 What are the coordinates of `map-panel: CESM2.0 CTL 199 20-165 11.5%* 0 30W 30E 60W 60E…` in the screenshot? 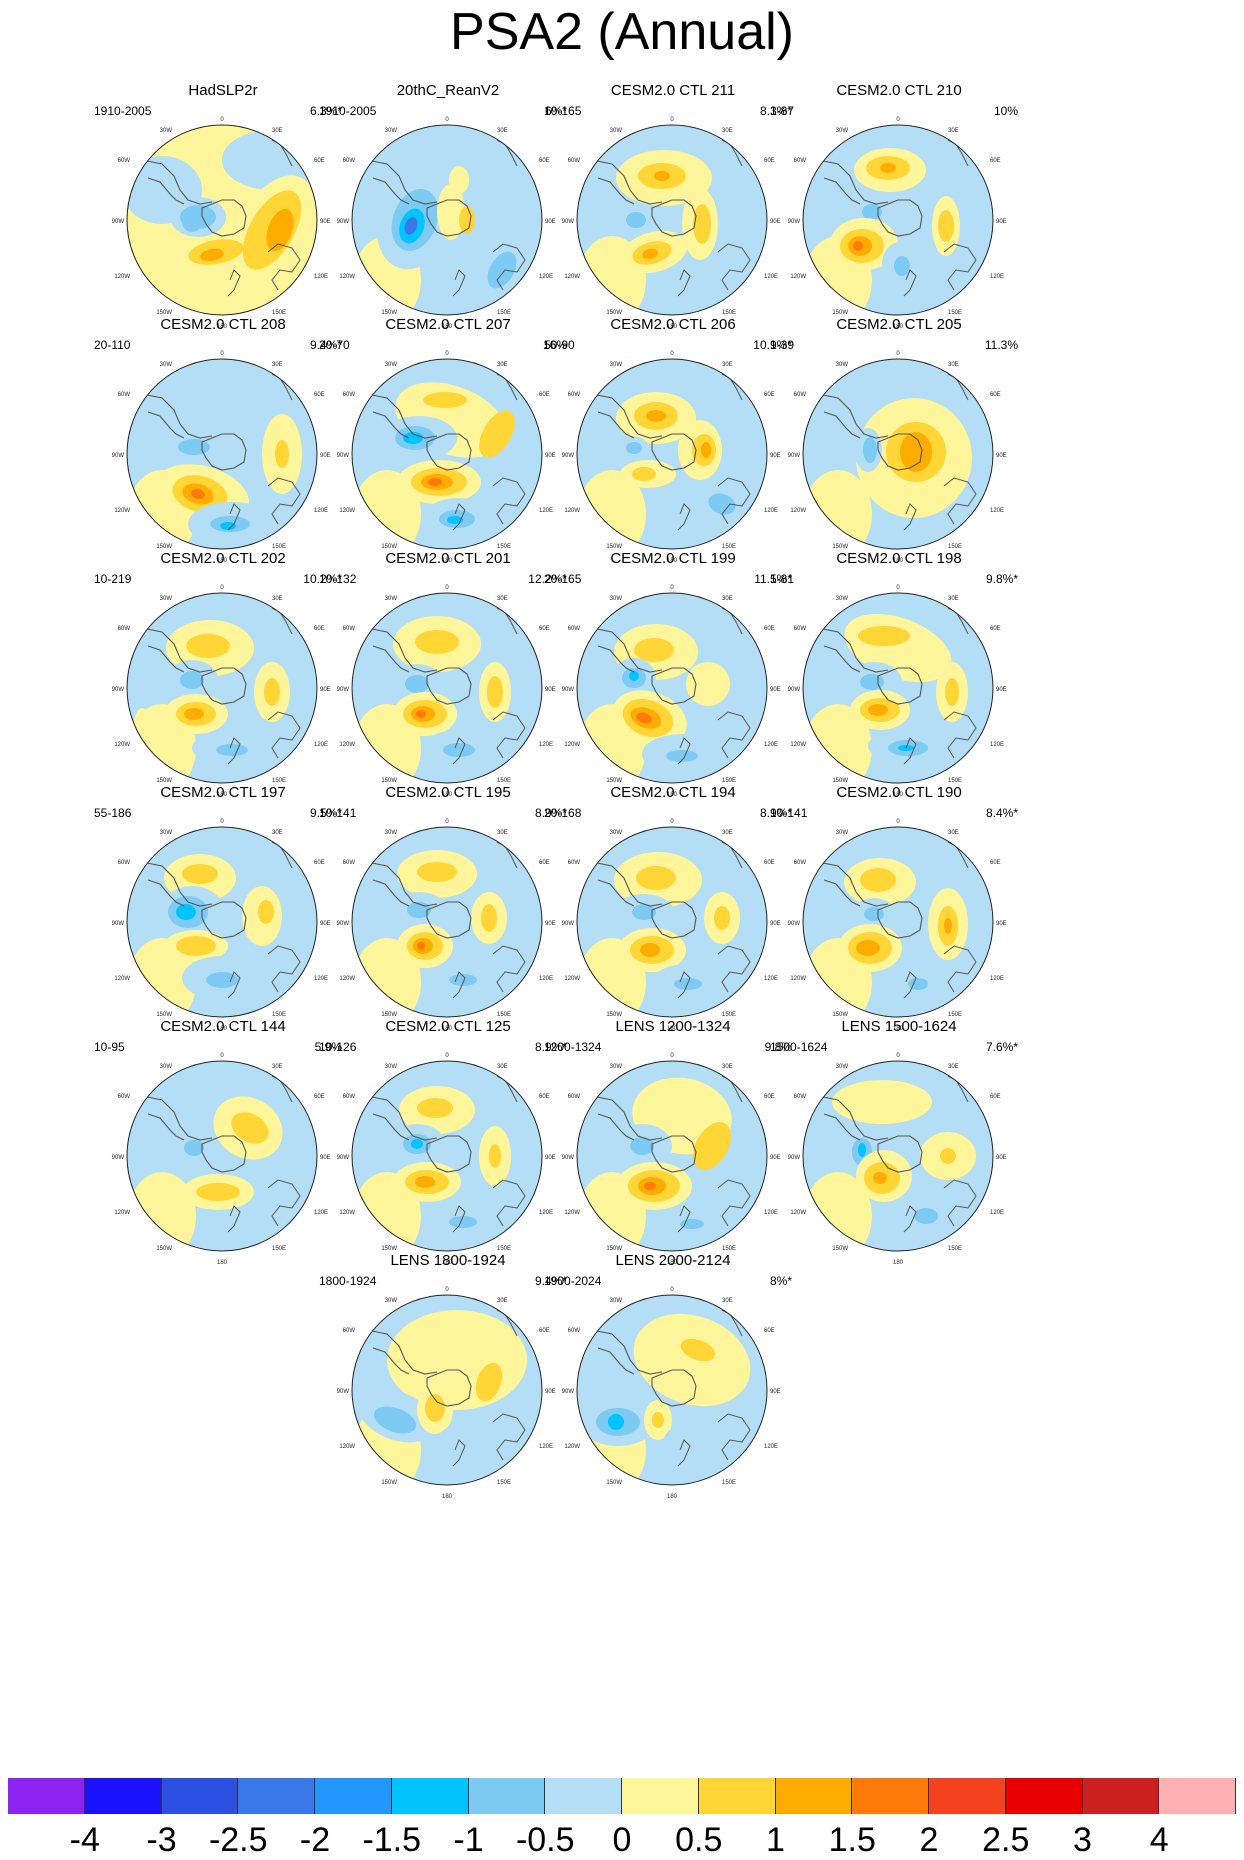 It's located at (673, 685).